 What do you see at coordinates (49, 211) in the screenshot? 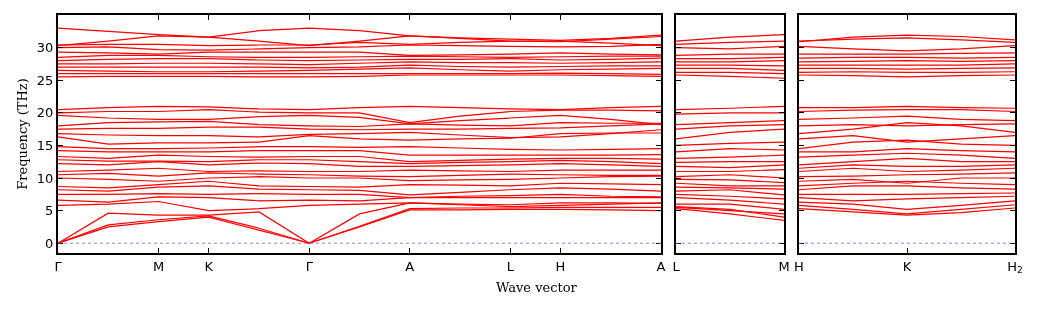
I see `y-tick-label: 5` at bounding box center [49, 211].